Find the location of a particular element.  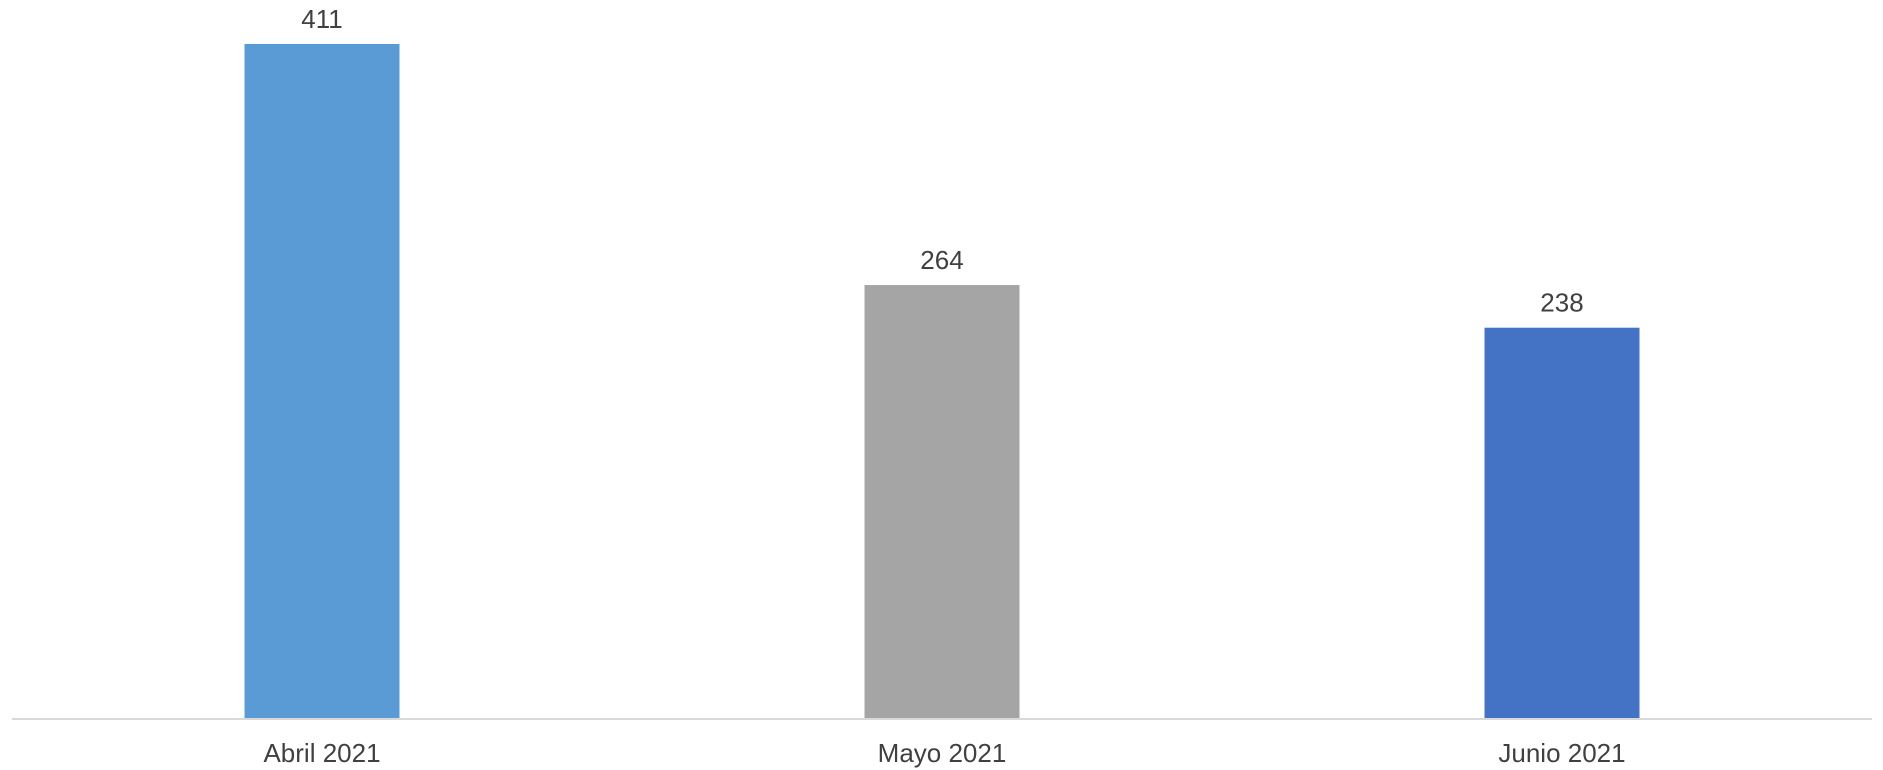

category-label-1: Abril 2021 is located at coordinates (321, 753).